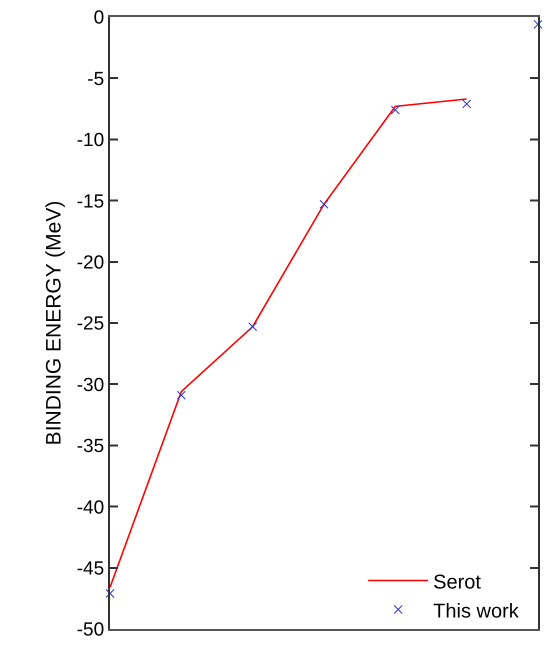 This screenshot has height=649, width=548. I want to click on y-tick-label: -15, so click(90, 201).